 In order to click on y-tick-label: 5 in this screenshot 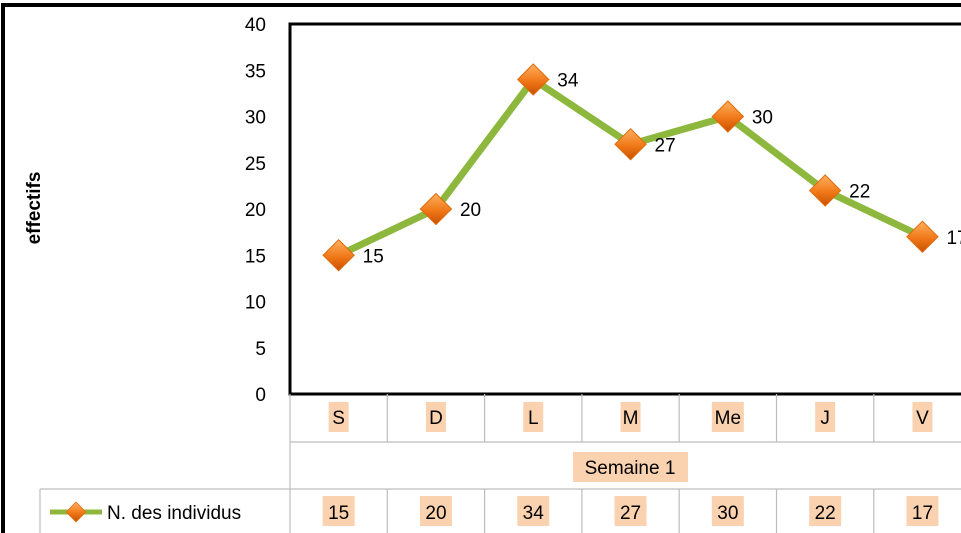, I will do `click(260, 349)`.